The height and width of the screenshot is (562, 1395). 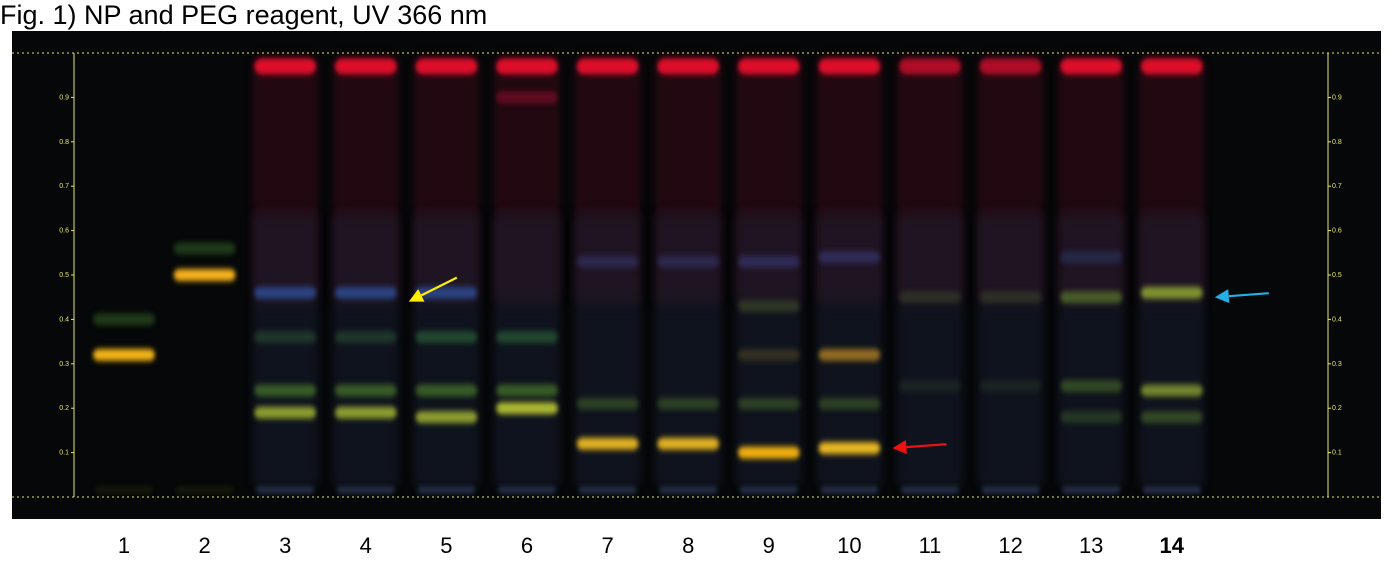 What do you see at coordinates (244, 15) in the screenshot?
I see `figure-title: Fig. 1) NP and PEG reagent, UV 366 nm` at bounding box center [244, 15].